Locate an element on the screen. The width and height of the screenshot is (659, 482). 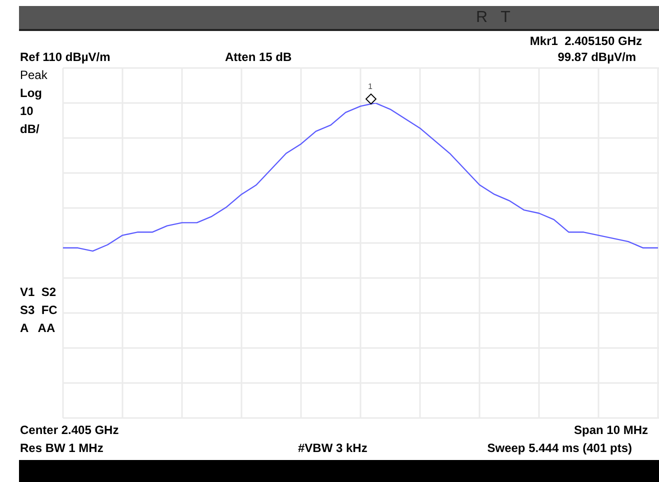
text: Span 10 MHz is located at coordinates (611, 430).